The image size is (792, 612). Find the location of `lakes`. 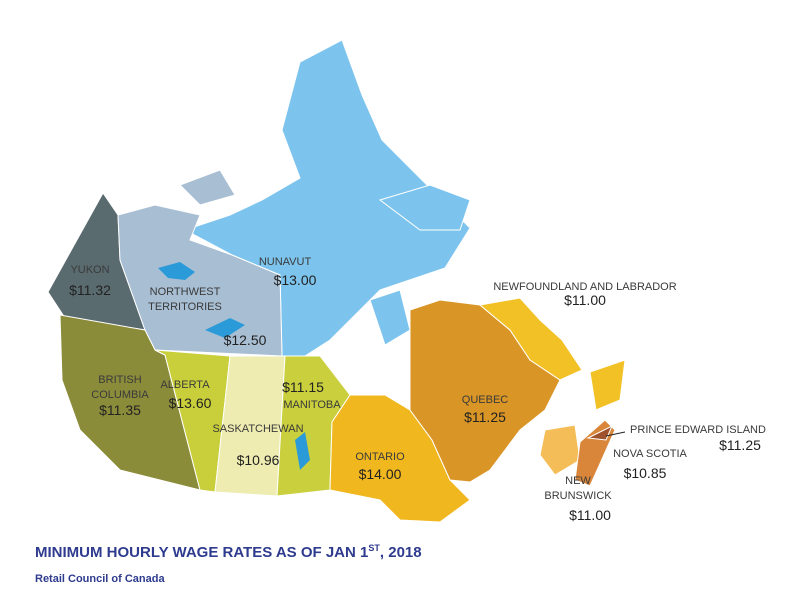

lakes is located at coordinates (234, 366).